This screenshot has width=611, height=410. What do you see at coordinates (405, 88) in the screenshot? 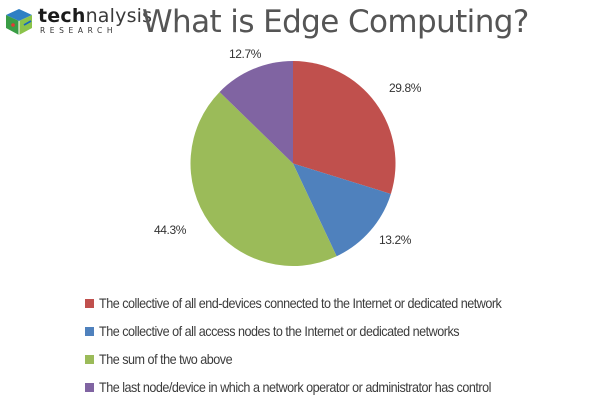
I see `slice-data-label: 29.8%` at bounding box center [405, 88].